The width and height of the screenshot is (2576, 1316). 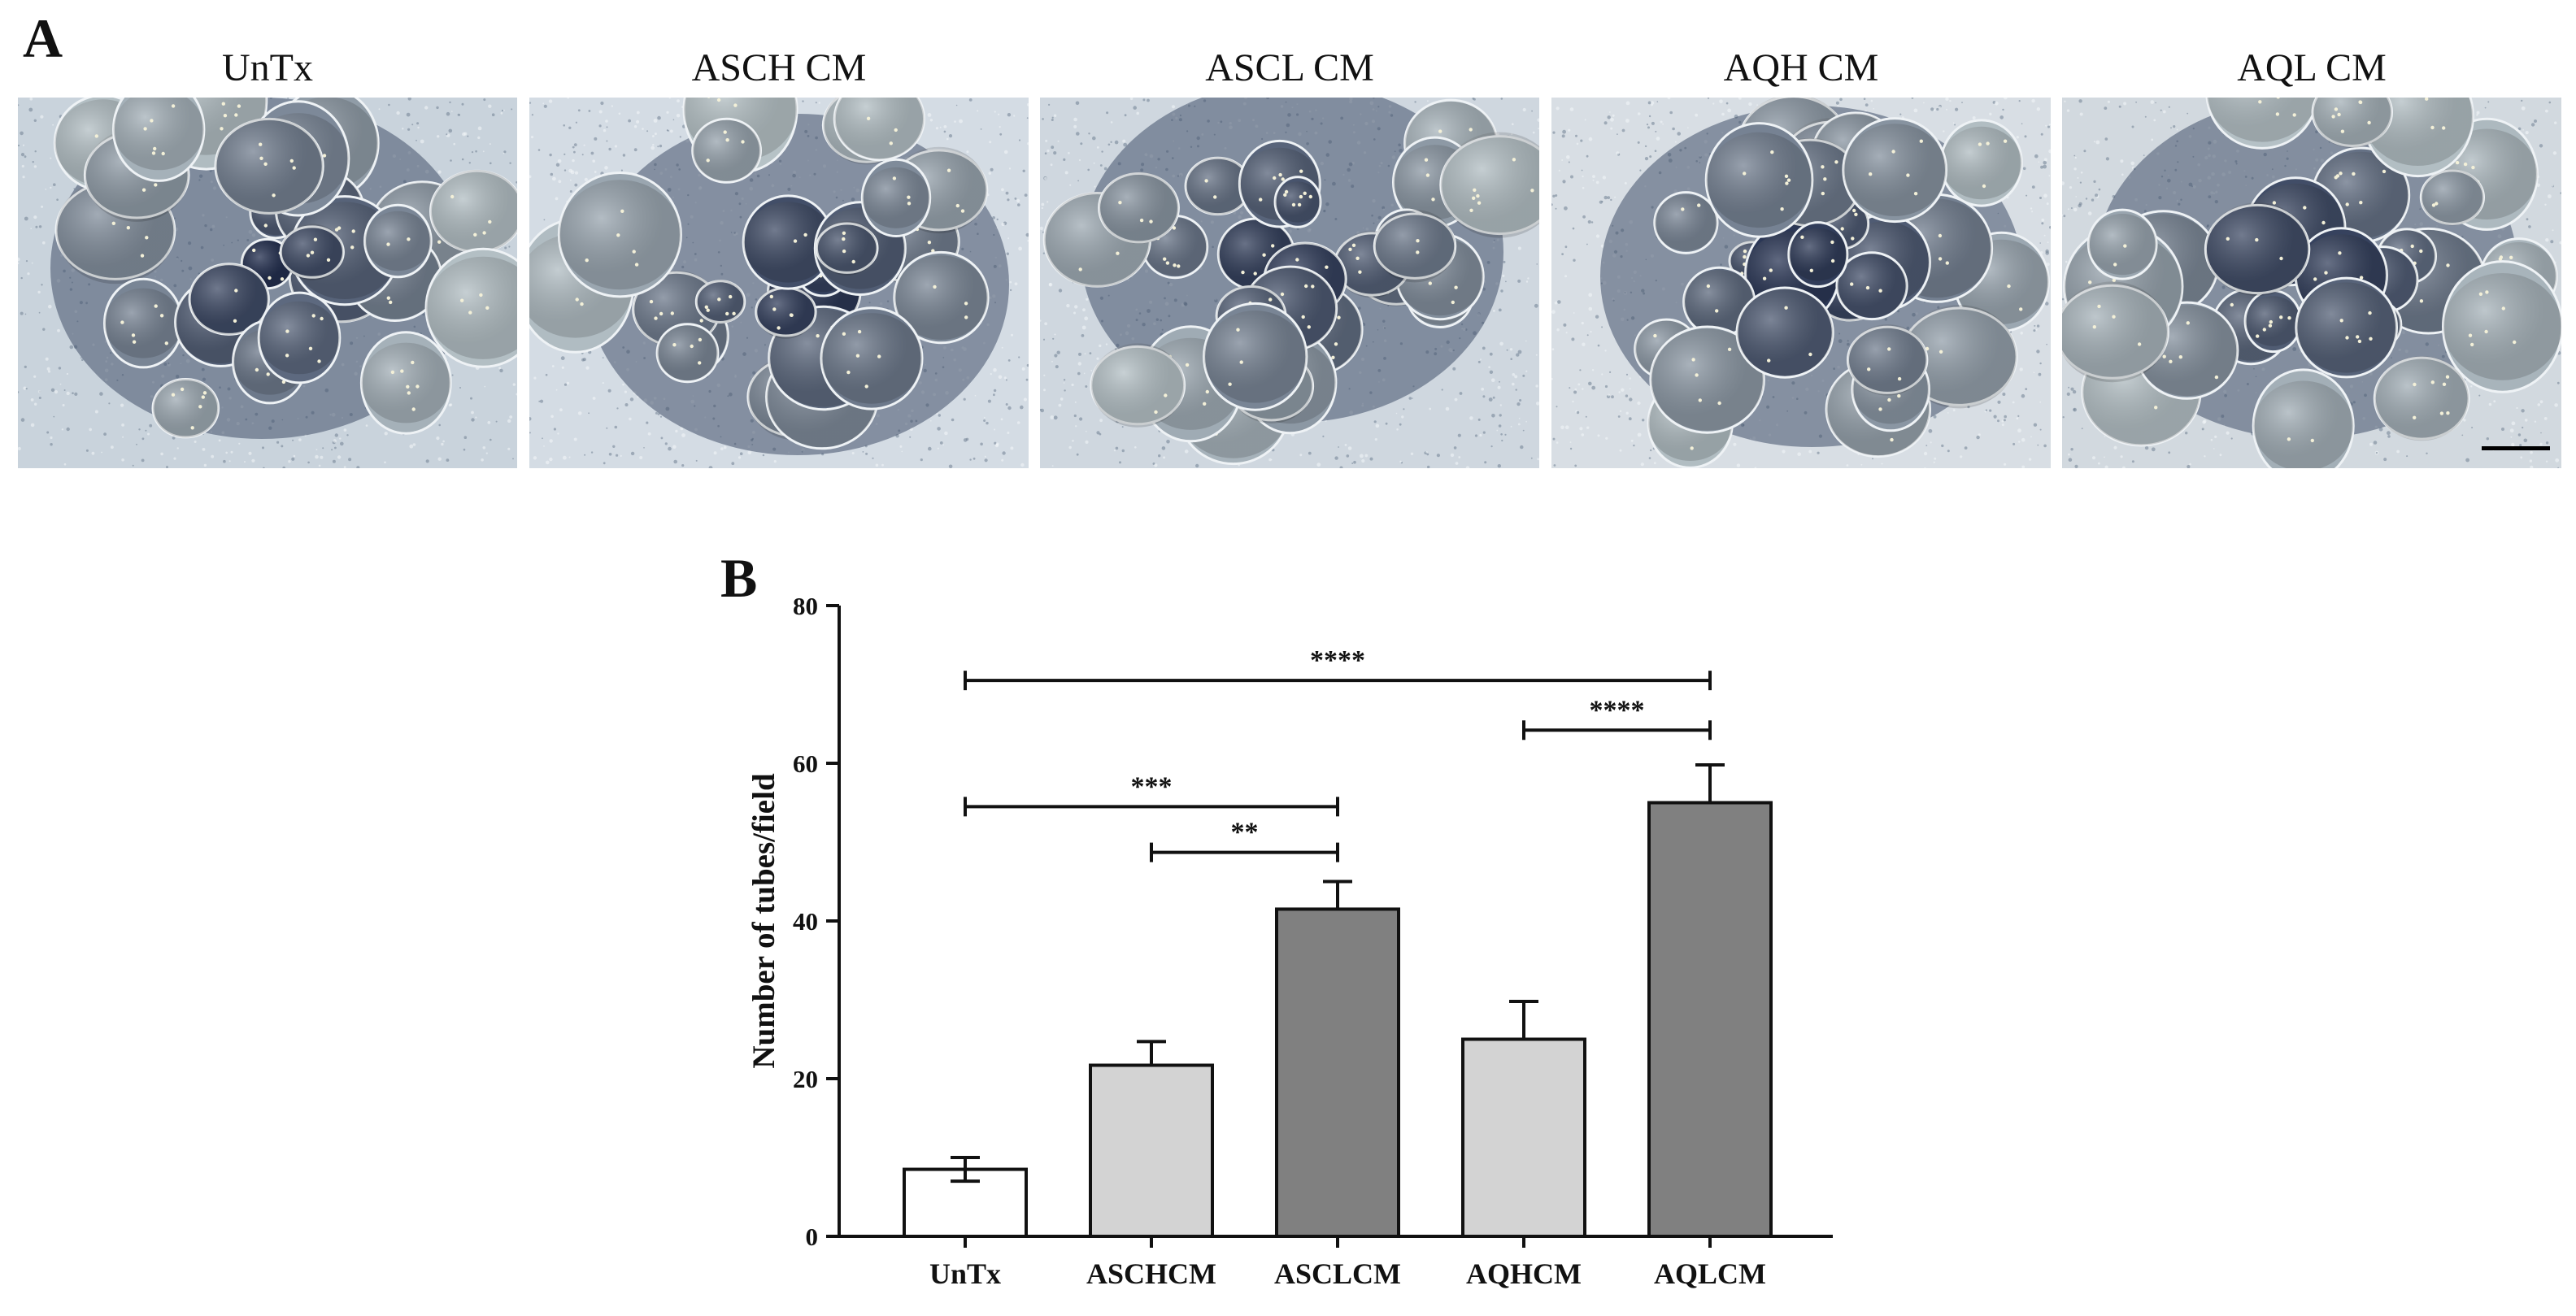 What do you see at coordinates (43, 38) in the screenshot?
I see `panel-a-label: A` at bounding box center [43, 38].